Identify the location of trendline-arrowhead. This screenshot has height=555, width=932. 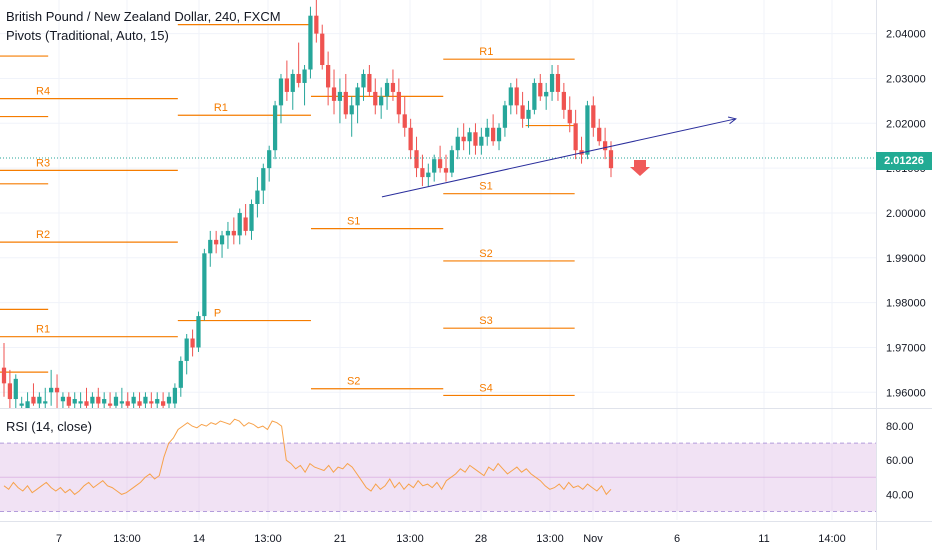
(732, 120).